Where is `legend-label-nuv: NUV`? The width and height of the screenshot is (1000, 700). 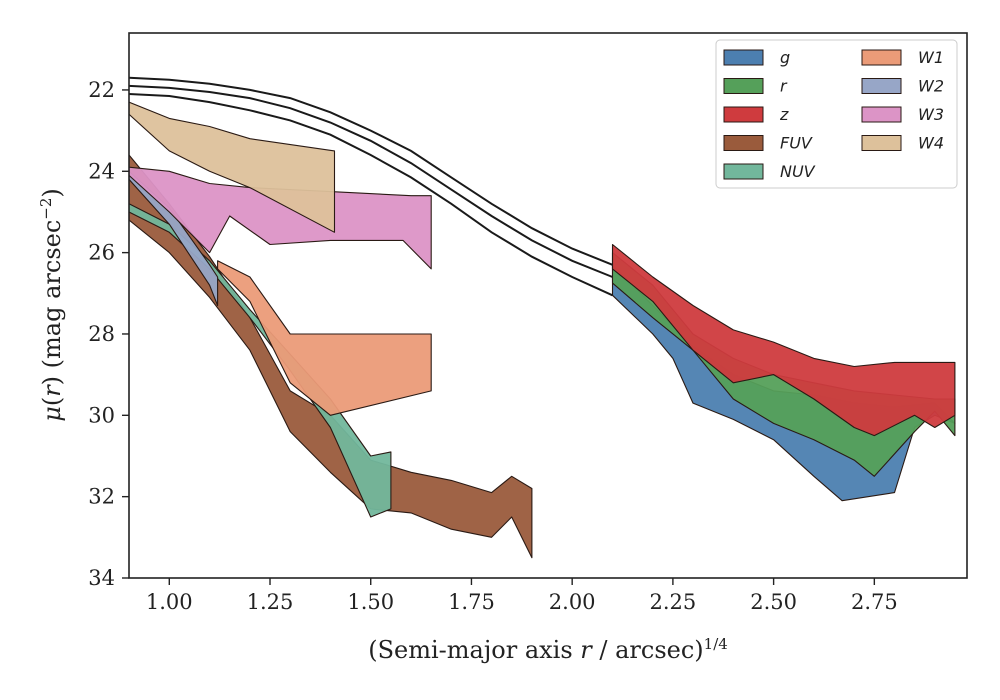 legend-label-nuv: NUV is located at coordinates (798, 171).